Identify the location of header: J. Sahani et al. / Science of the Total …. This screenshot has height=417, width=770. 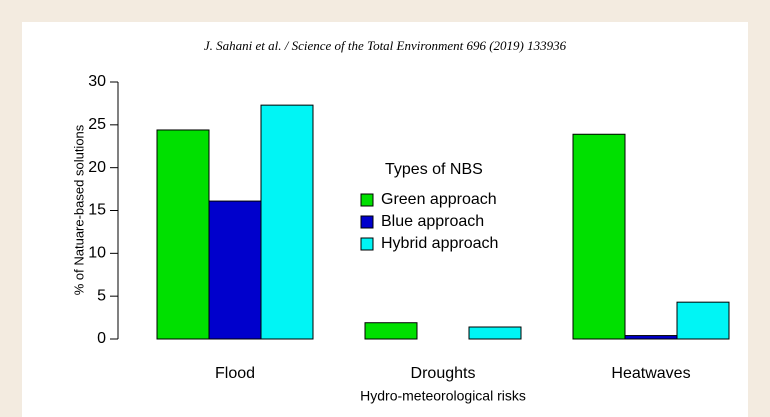
(385, 45).